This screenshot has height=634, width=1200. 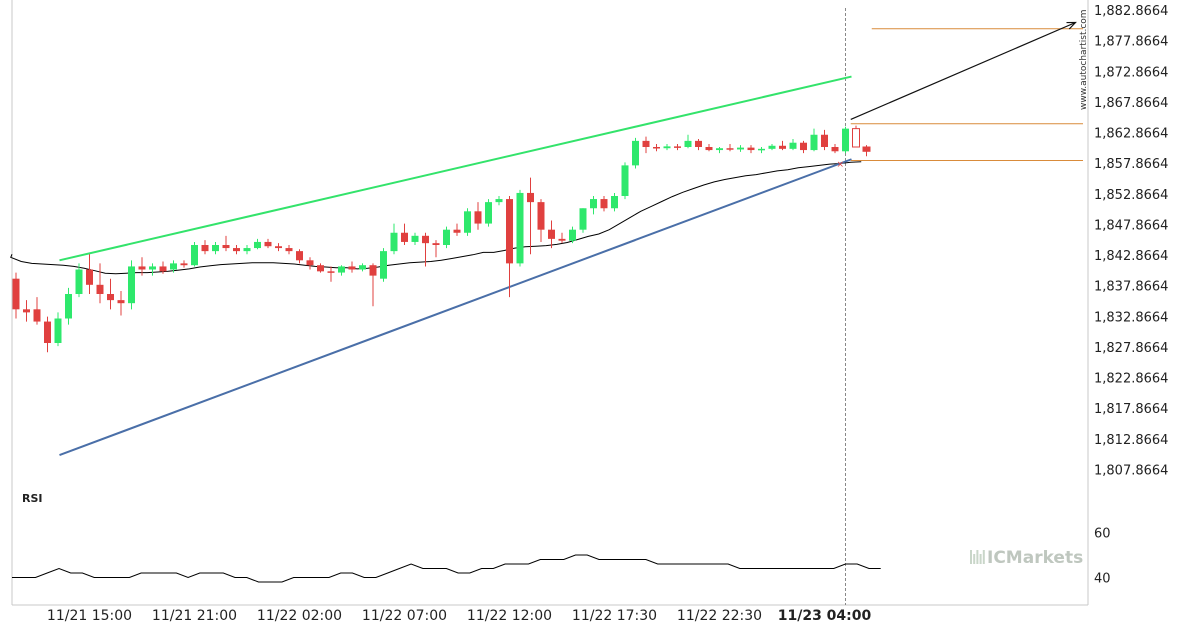 I want to click on y-tick-label: 1,822.8664, so click(x=1131, y=379).